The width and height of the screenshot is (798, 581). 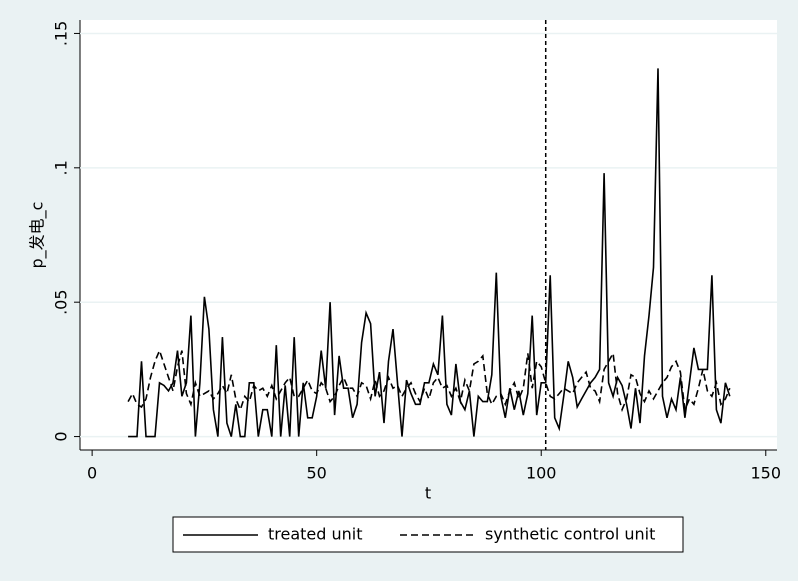 I want to click on series-line, so click(x=429, y=380).